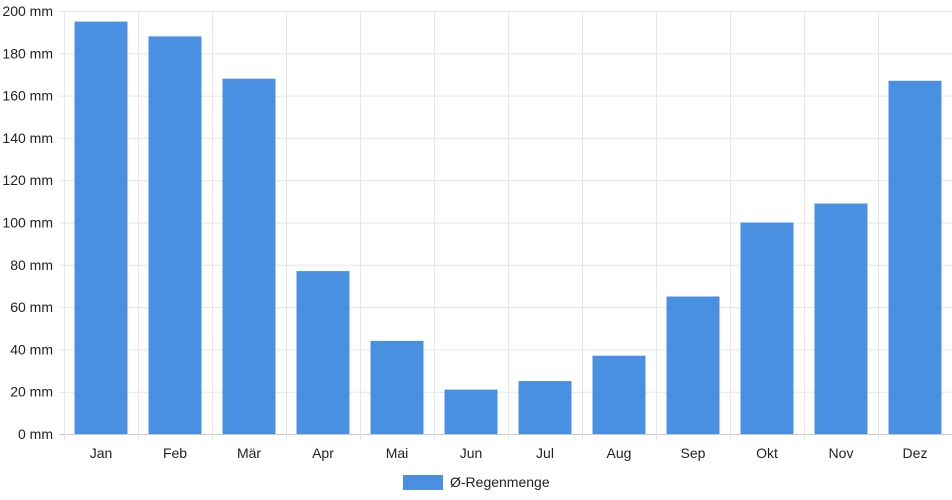 The height and width of the screenshot is (500, 952). Describe the element at coordinates (323, 453) in the screenshot. I see `x-tick-label: Apr` at that location.